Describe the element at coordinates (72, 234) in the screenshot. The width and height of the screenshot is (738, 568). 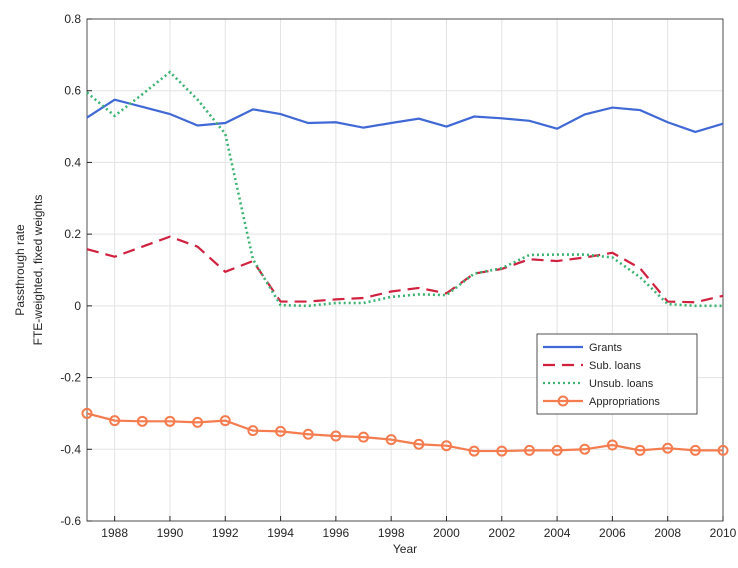
I see `y-tick-label: 0.2` at that location.